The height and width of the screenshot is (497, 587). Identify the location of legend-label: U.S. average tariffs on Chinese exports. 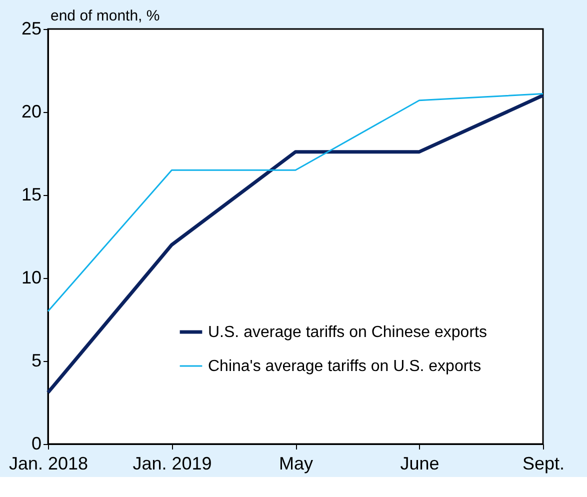
(347, 332).